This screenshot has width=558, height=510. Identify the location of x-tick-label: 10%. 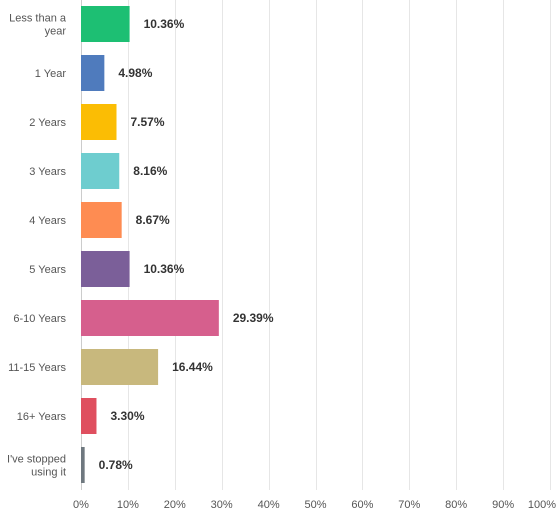
(128, 504).